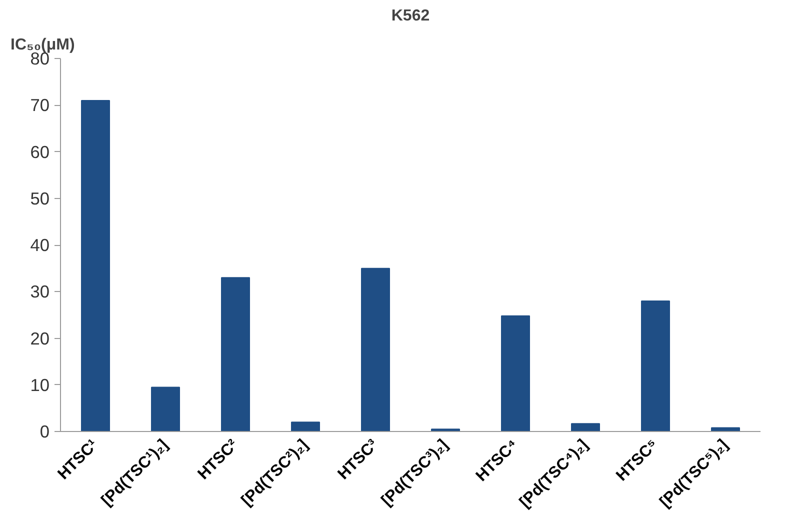  What do you see at coordinates (45, 432) in the screenshot?
I see `y-tick-label: 0` at bounding box center [45, 432].